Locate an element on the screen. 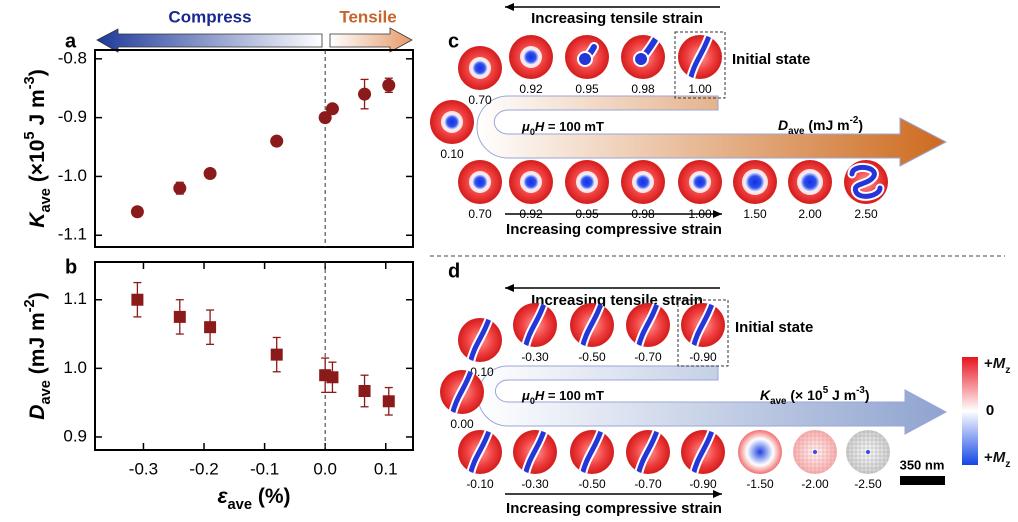  scale-bar is located at coordinates (922, 480).